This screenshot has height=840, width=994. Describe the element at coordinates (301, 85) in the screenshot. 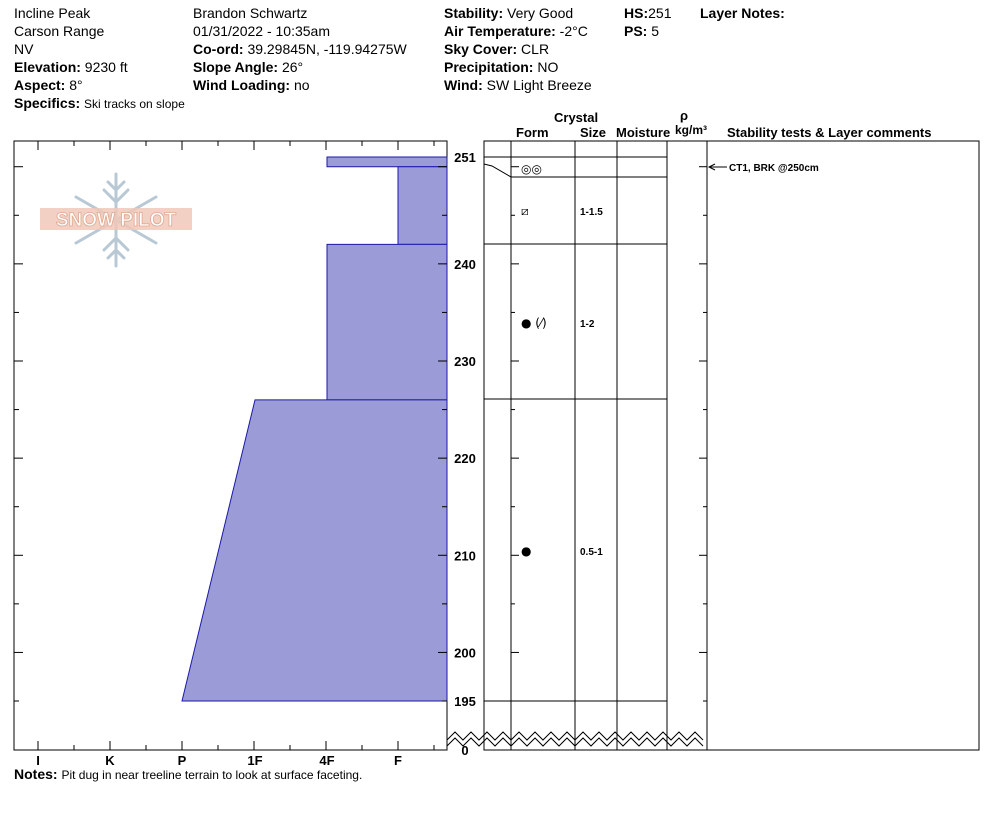

I see `wind-loading-value: no` at that location.